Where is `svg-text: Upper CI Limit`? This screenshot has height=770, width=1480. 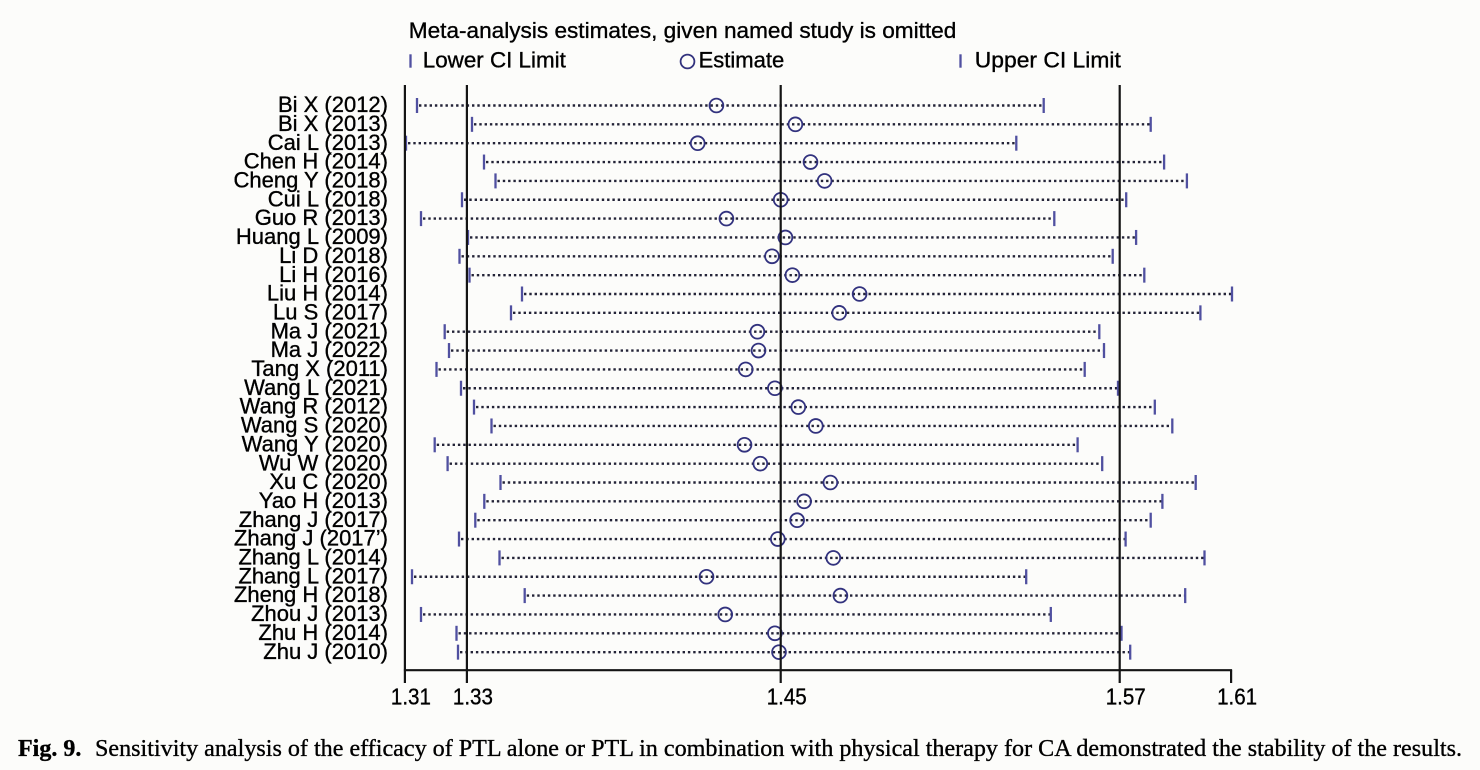 svg-text: Upper CI Limit is located at coordinates (1048, 60).